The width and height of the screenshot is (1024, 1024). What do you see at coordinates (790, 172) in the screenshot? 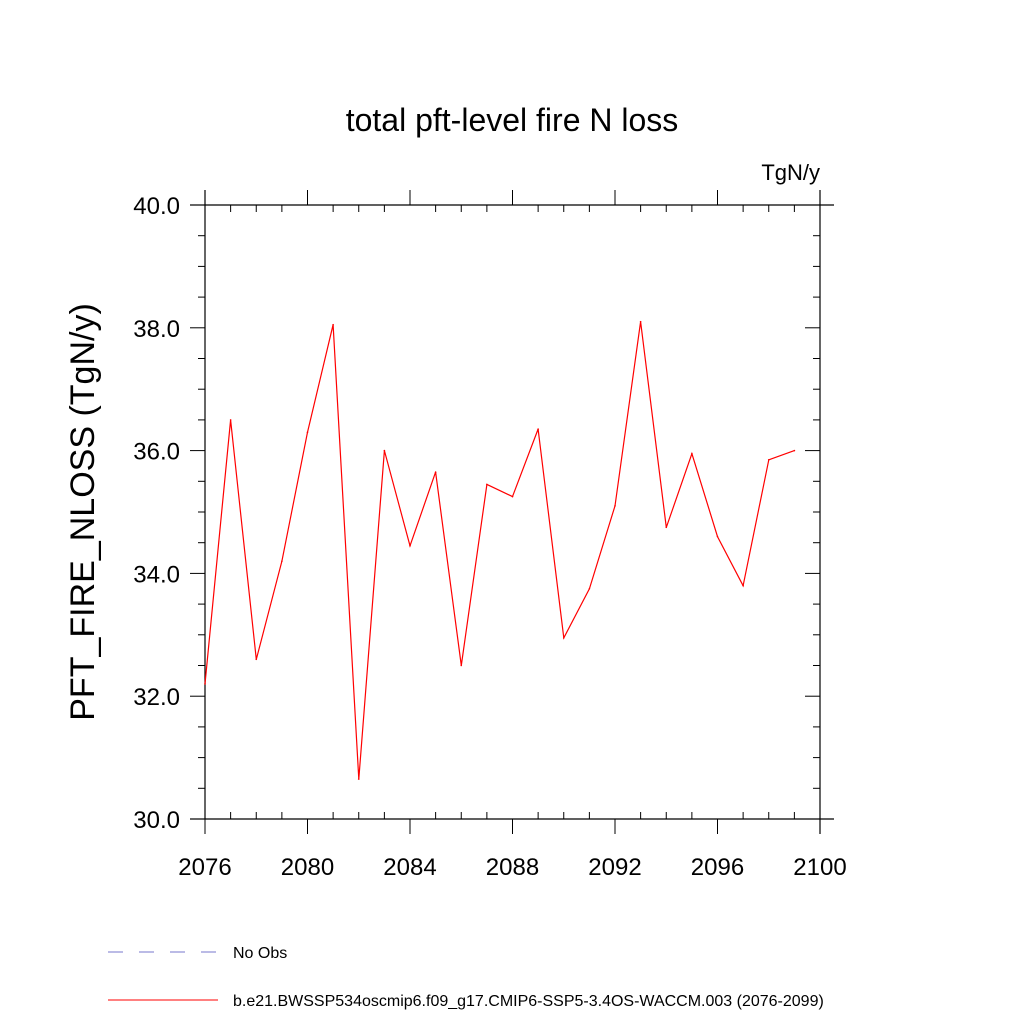
I see `units-label: TgN/y` at bounding box center [790, 172].